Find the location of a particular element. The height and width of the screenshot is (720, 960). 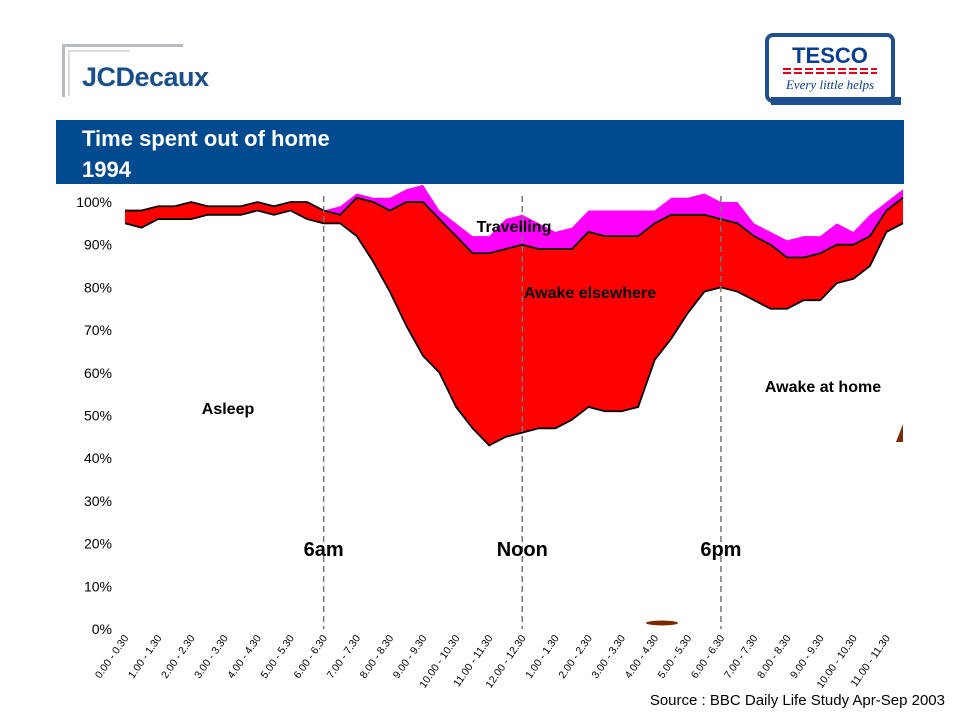

marker-label-6pm: 6pm is located at coordinates (720, 550).